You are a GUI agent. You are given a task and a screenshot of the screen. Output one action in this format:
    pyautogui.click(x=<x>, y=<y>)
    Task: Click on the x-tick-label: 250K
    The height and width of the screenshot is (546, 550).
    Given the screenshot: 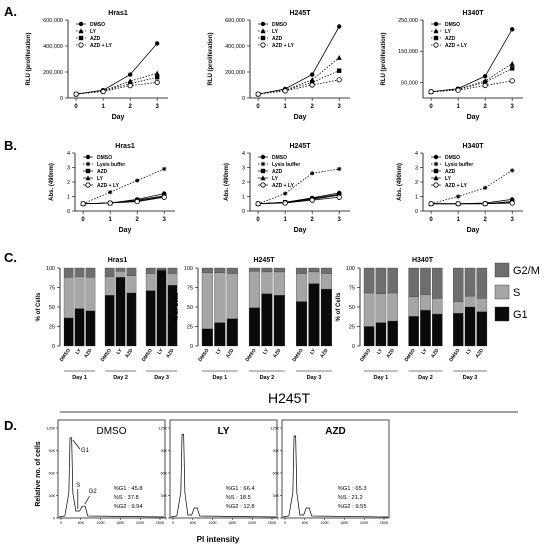 What is the action you would take?
    pyautogui.click(x=272, y=523)
    